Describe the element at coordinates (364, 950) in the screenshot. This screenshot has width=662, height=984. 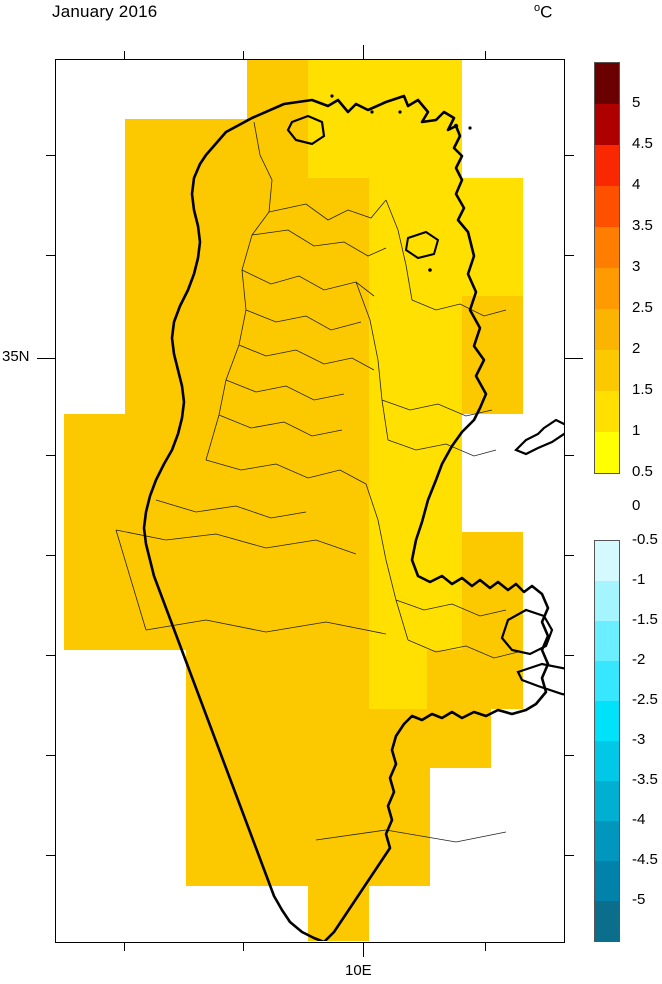
I see `x-tick-major-bottom` at that location.